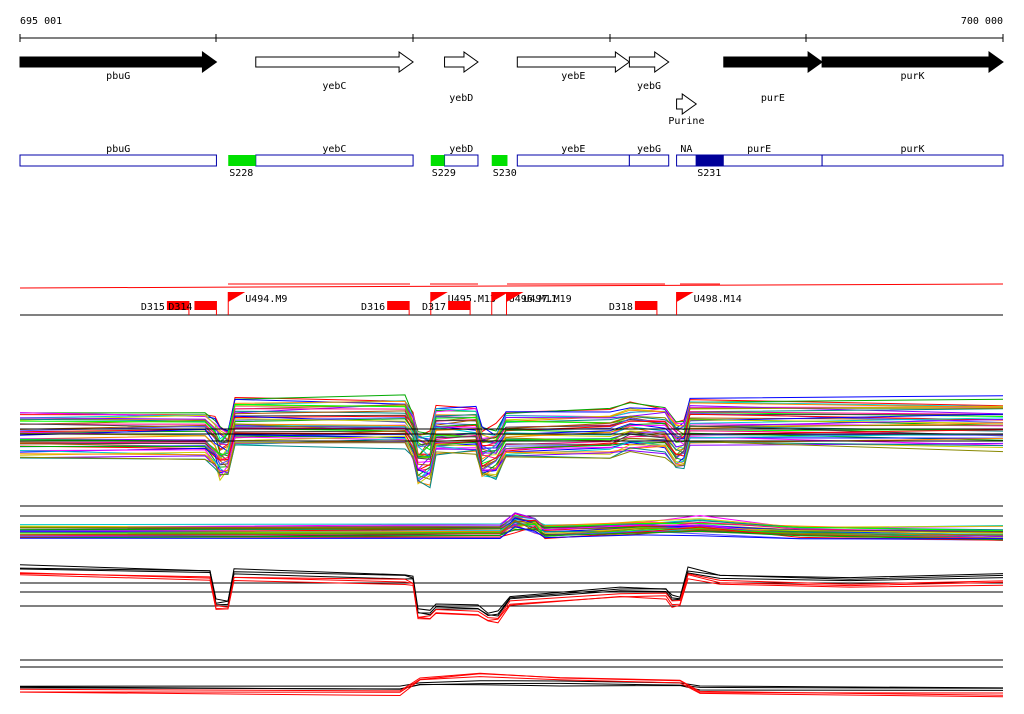 The height and width of the screenshot is (714, 1024). Describe the element at coordinates (118, 149) in the screenshot. I see `segment-label: pbuG` at that location.